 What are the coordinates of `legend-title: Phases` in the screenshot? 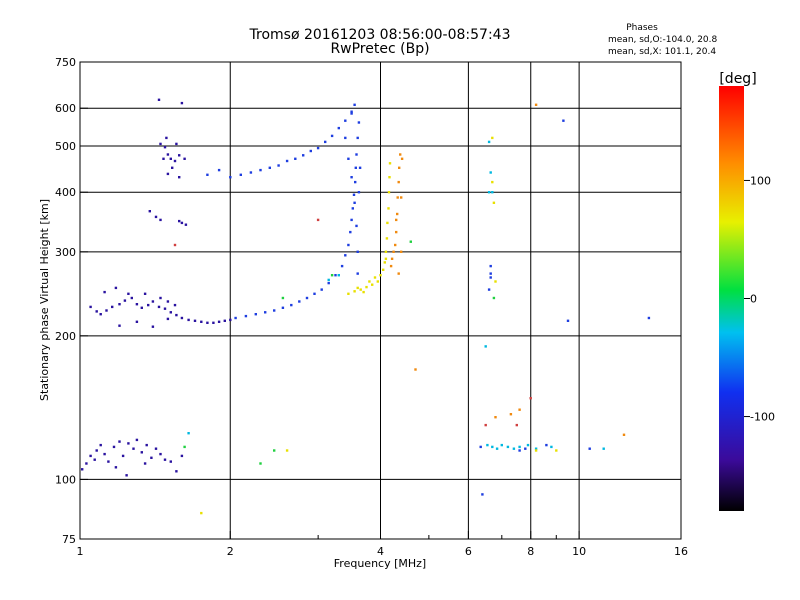 It's located at (642, 28).